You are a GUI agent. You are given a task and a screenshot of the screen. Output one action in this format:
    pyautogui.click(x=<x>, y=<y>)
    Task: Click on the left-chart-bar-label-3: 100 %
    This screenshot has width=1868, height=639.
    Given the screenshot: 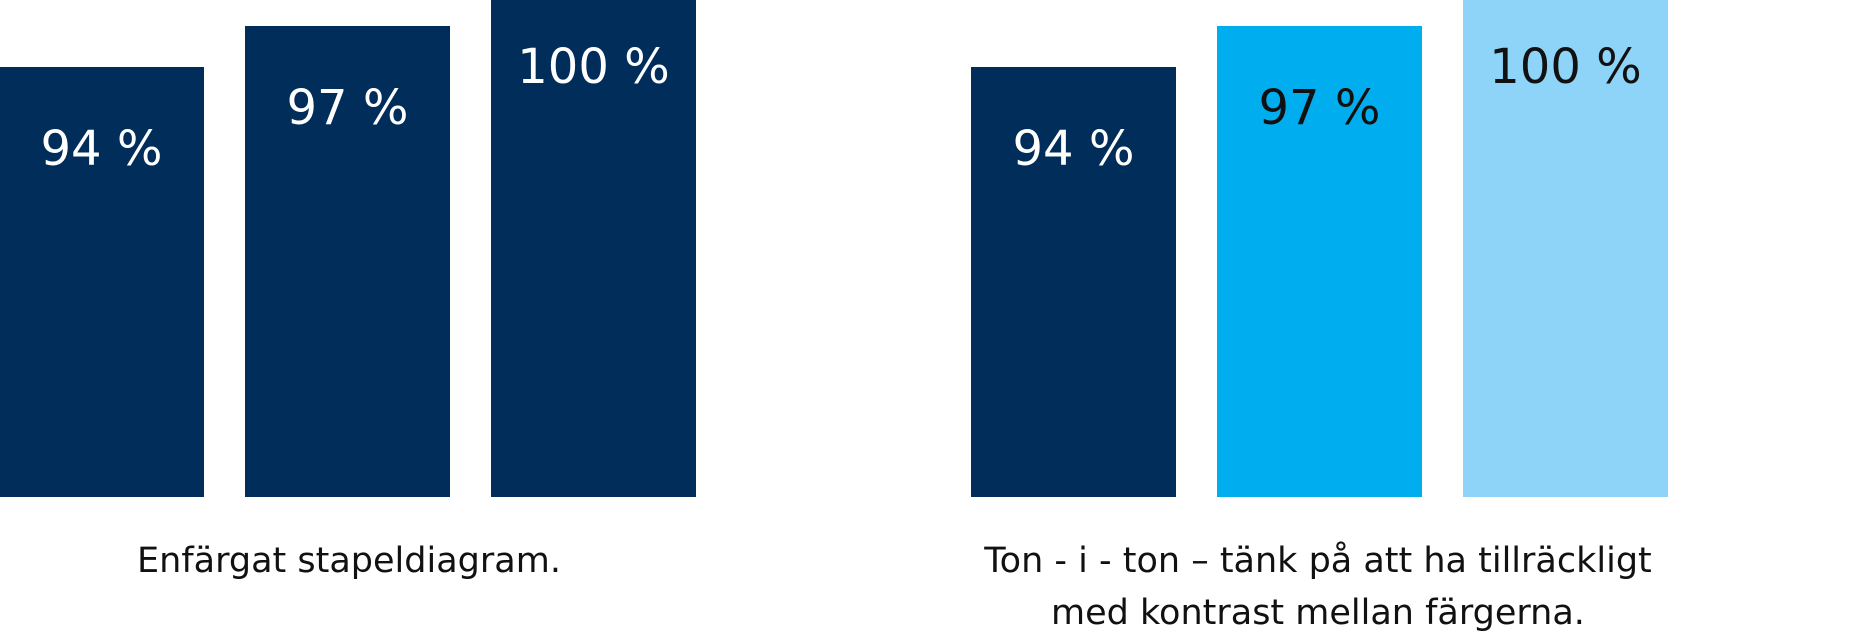 What is the action you would take?
    pyautogui.click(x=593, y=67)
    